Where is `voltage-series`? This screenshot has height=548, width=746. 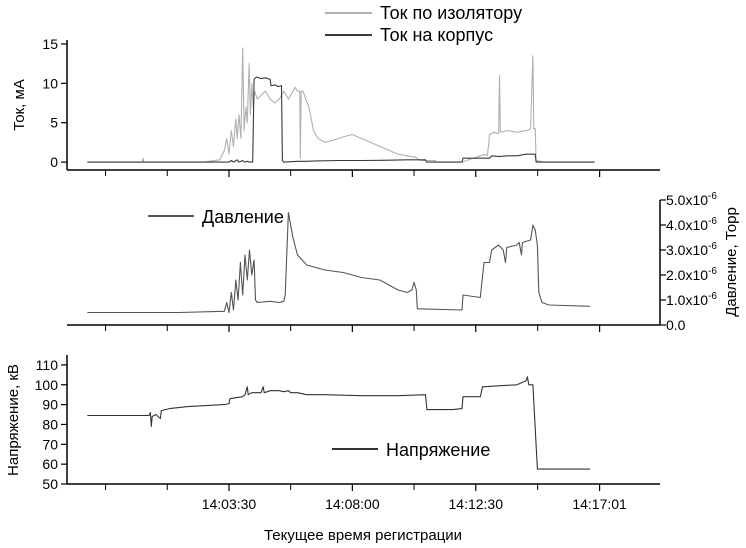 voltage-series is located at coordinates (338, 423).